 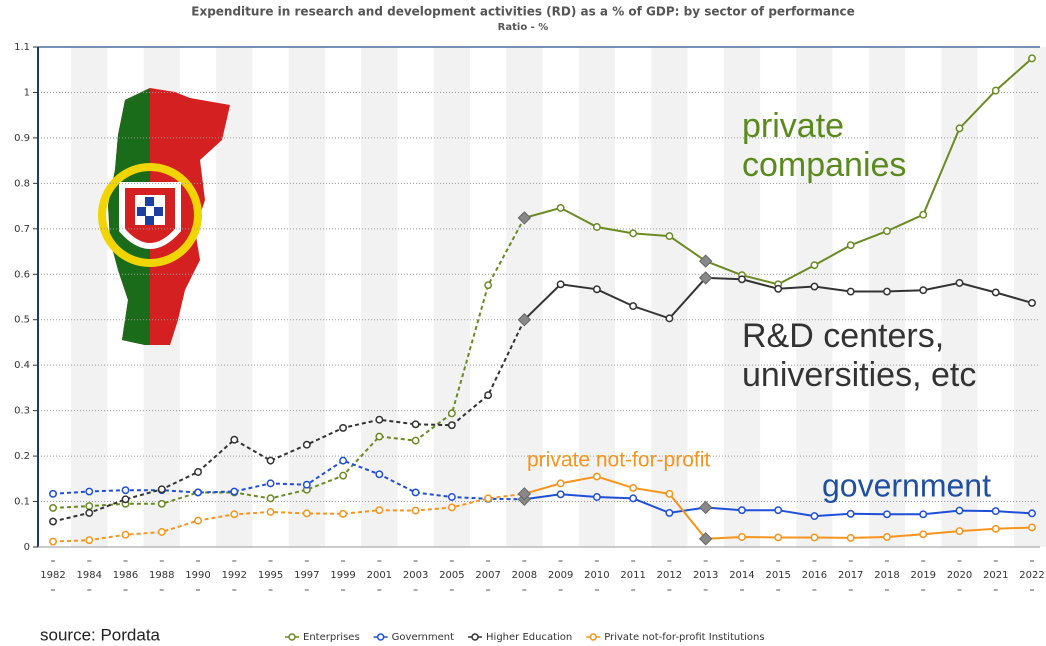 I want to click on x-tick-label: 2020, so click(x=959, y=575).